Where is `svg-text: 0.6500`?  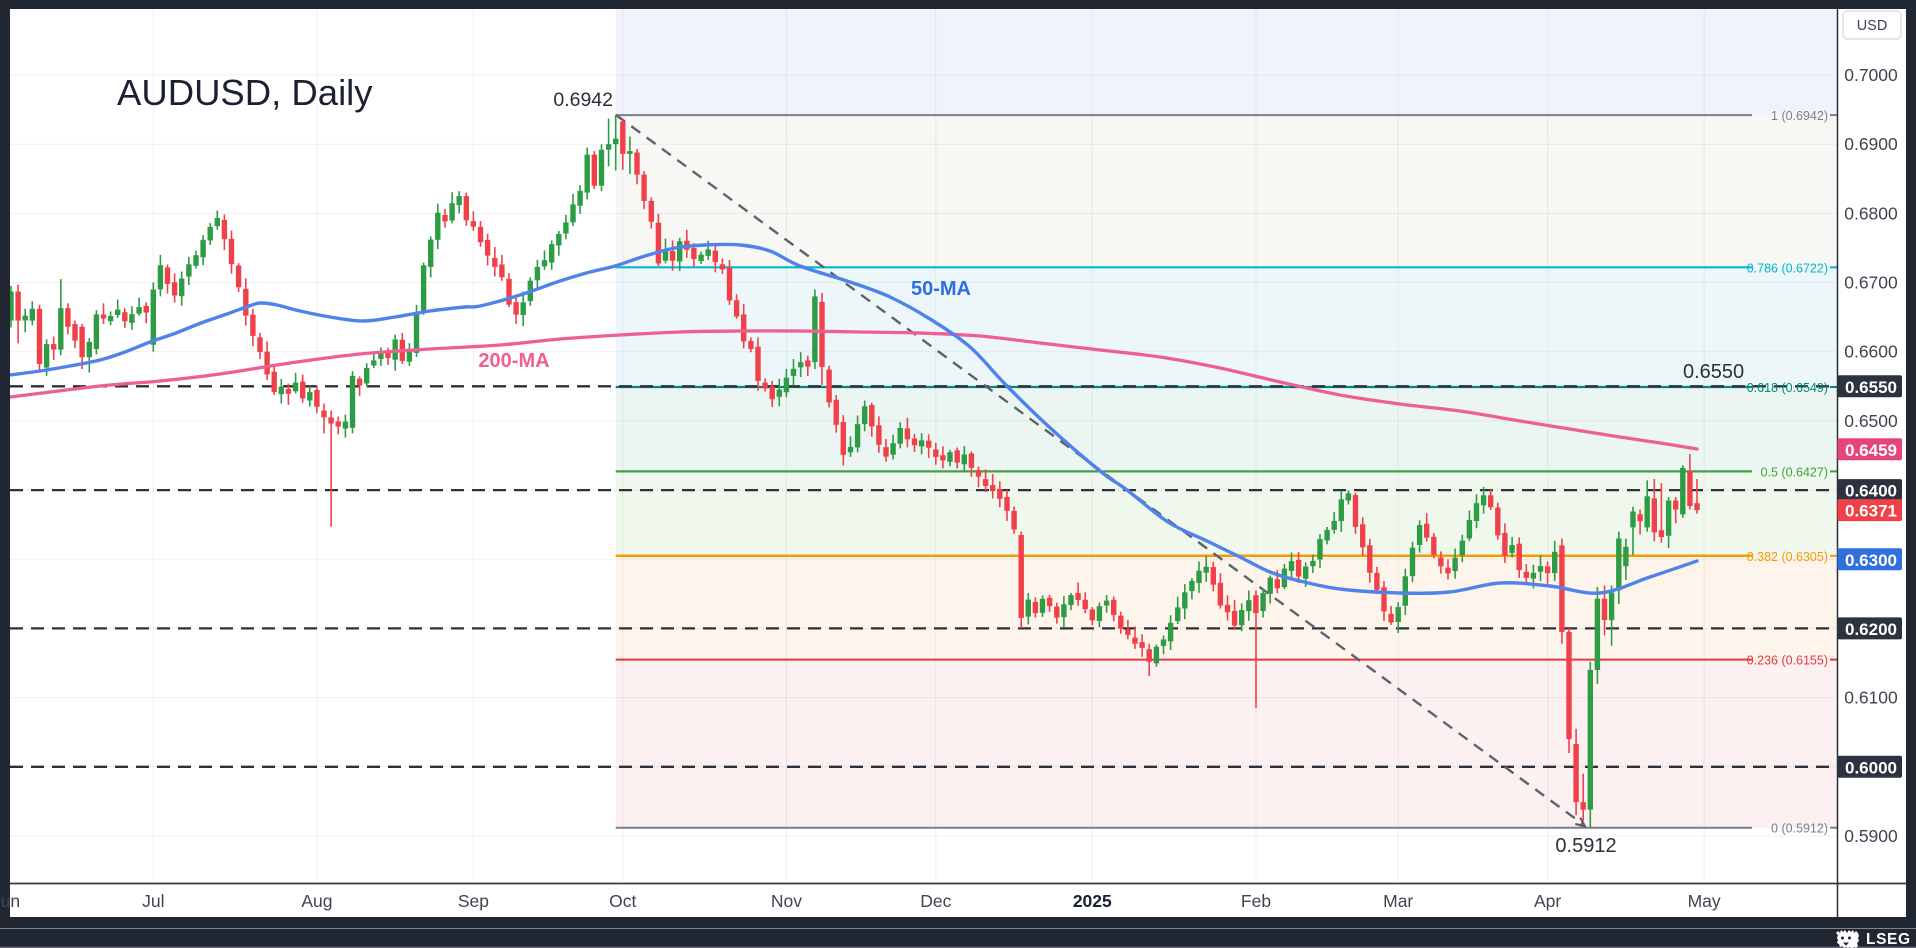
svg-text: 0.6500 is located at coordinates (1871, 421).